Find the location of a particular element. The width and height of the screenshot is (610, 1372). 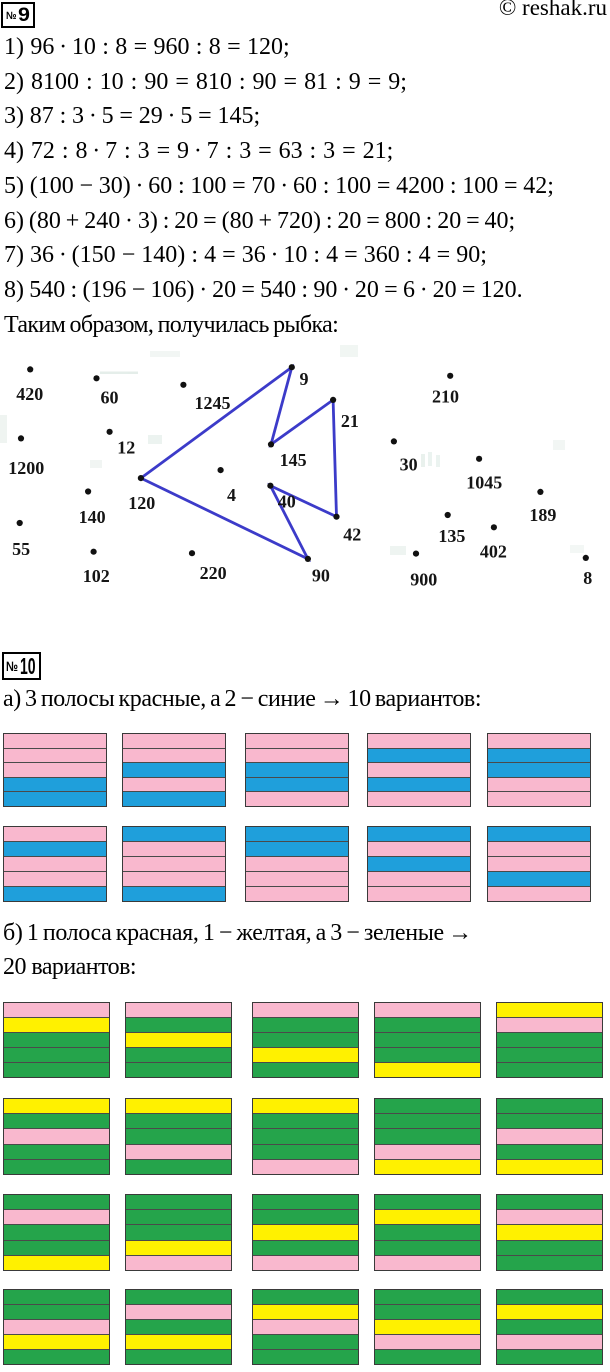

svg-text: 1045 is located at coordinates (484, 483).